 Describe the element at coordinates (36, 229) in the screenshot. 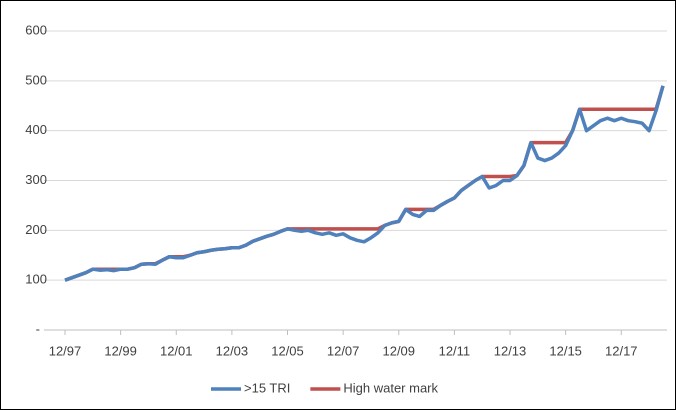

I see `y-tick-label: 200` at that location.